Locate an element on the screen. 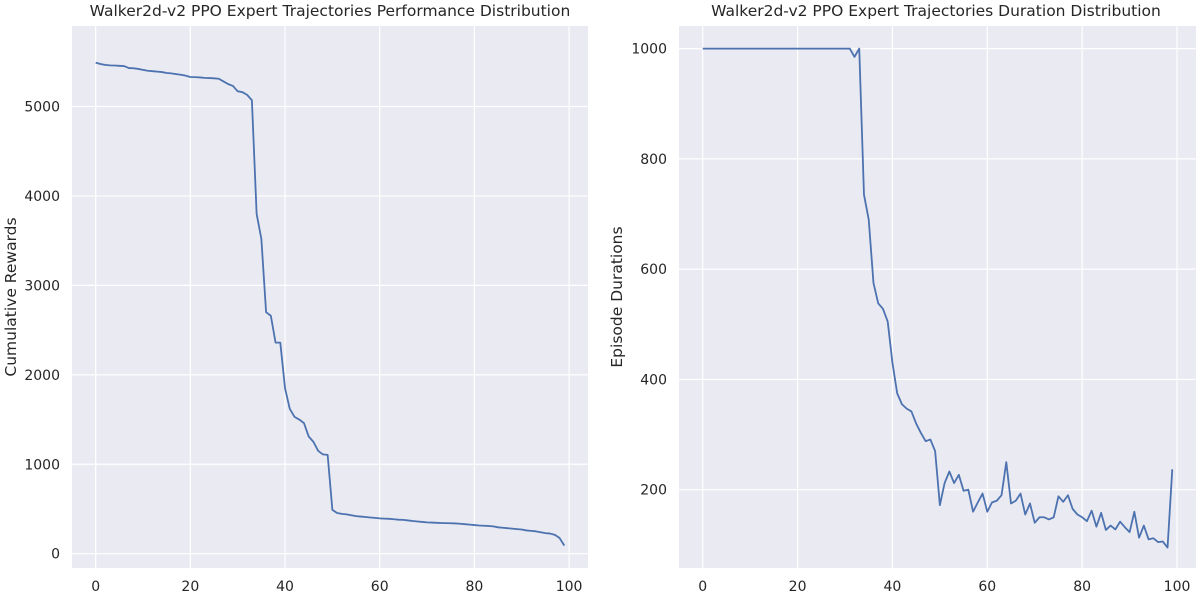 The width and height of the screenshot is (1200, 600). y-tick-label: 200 is located at coordinates (653, 491).